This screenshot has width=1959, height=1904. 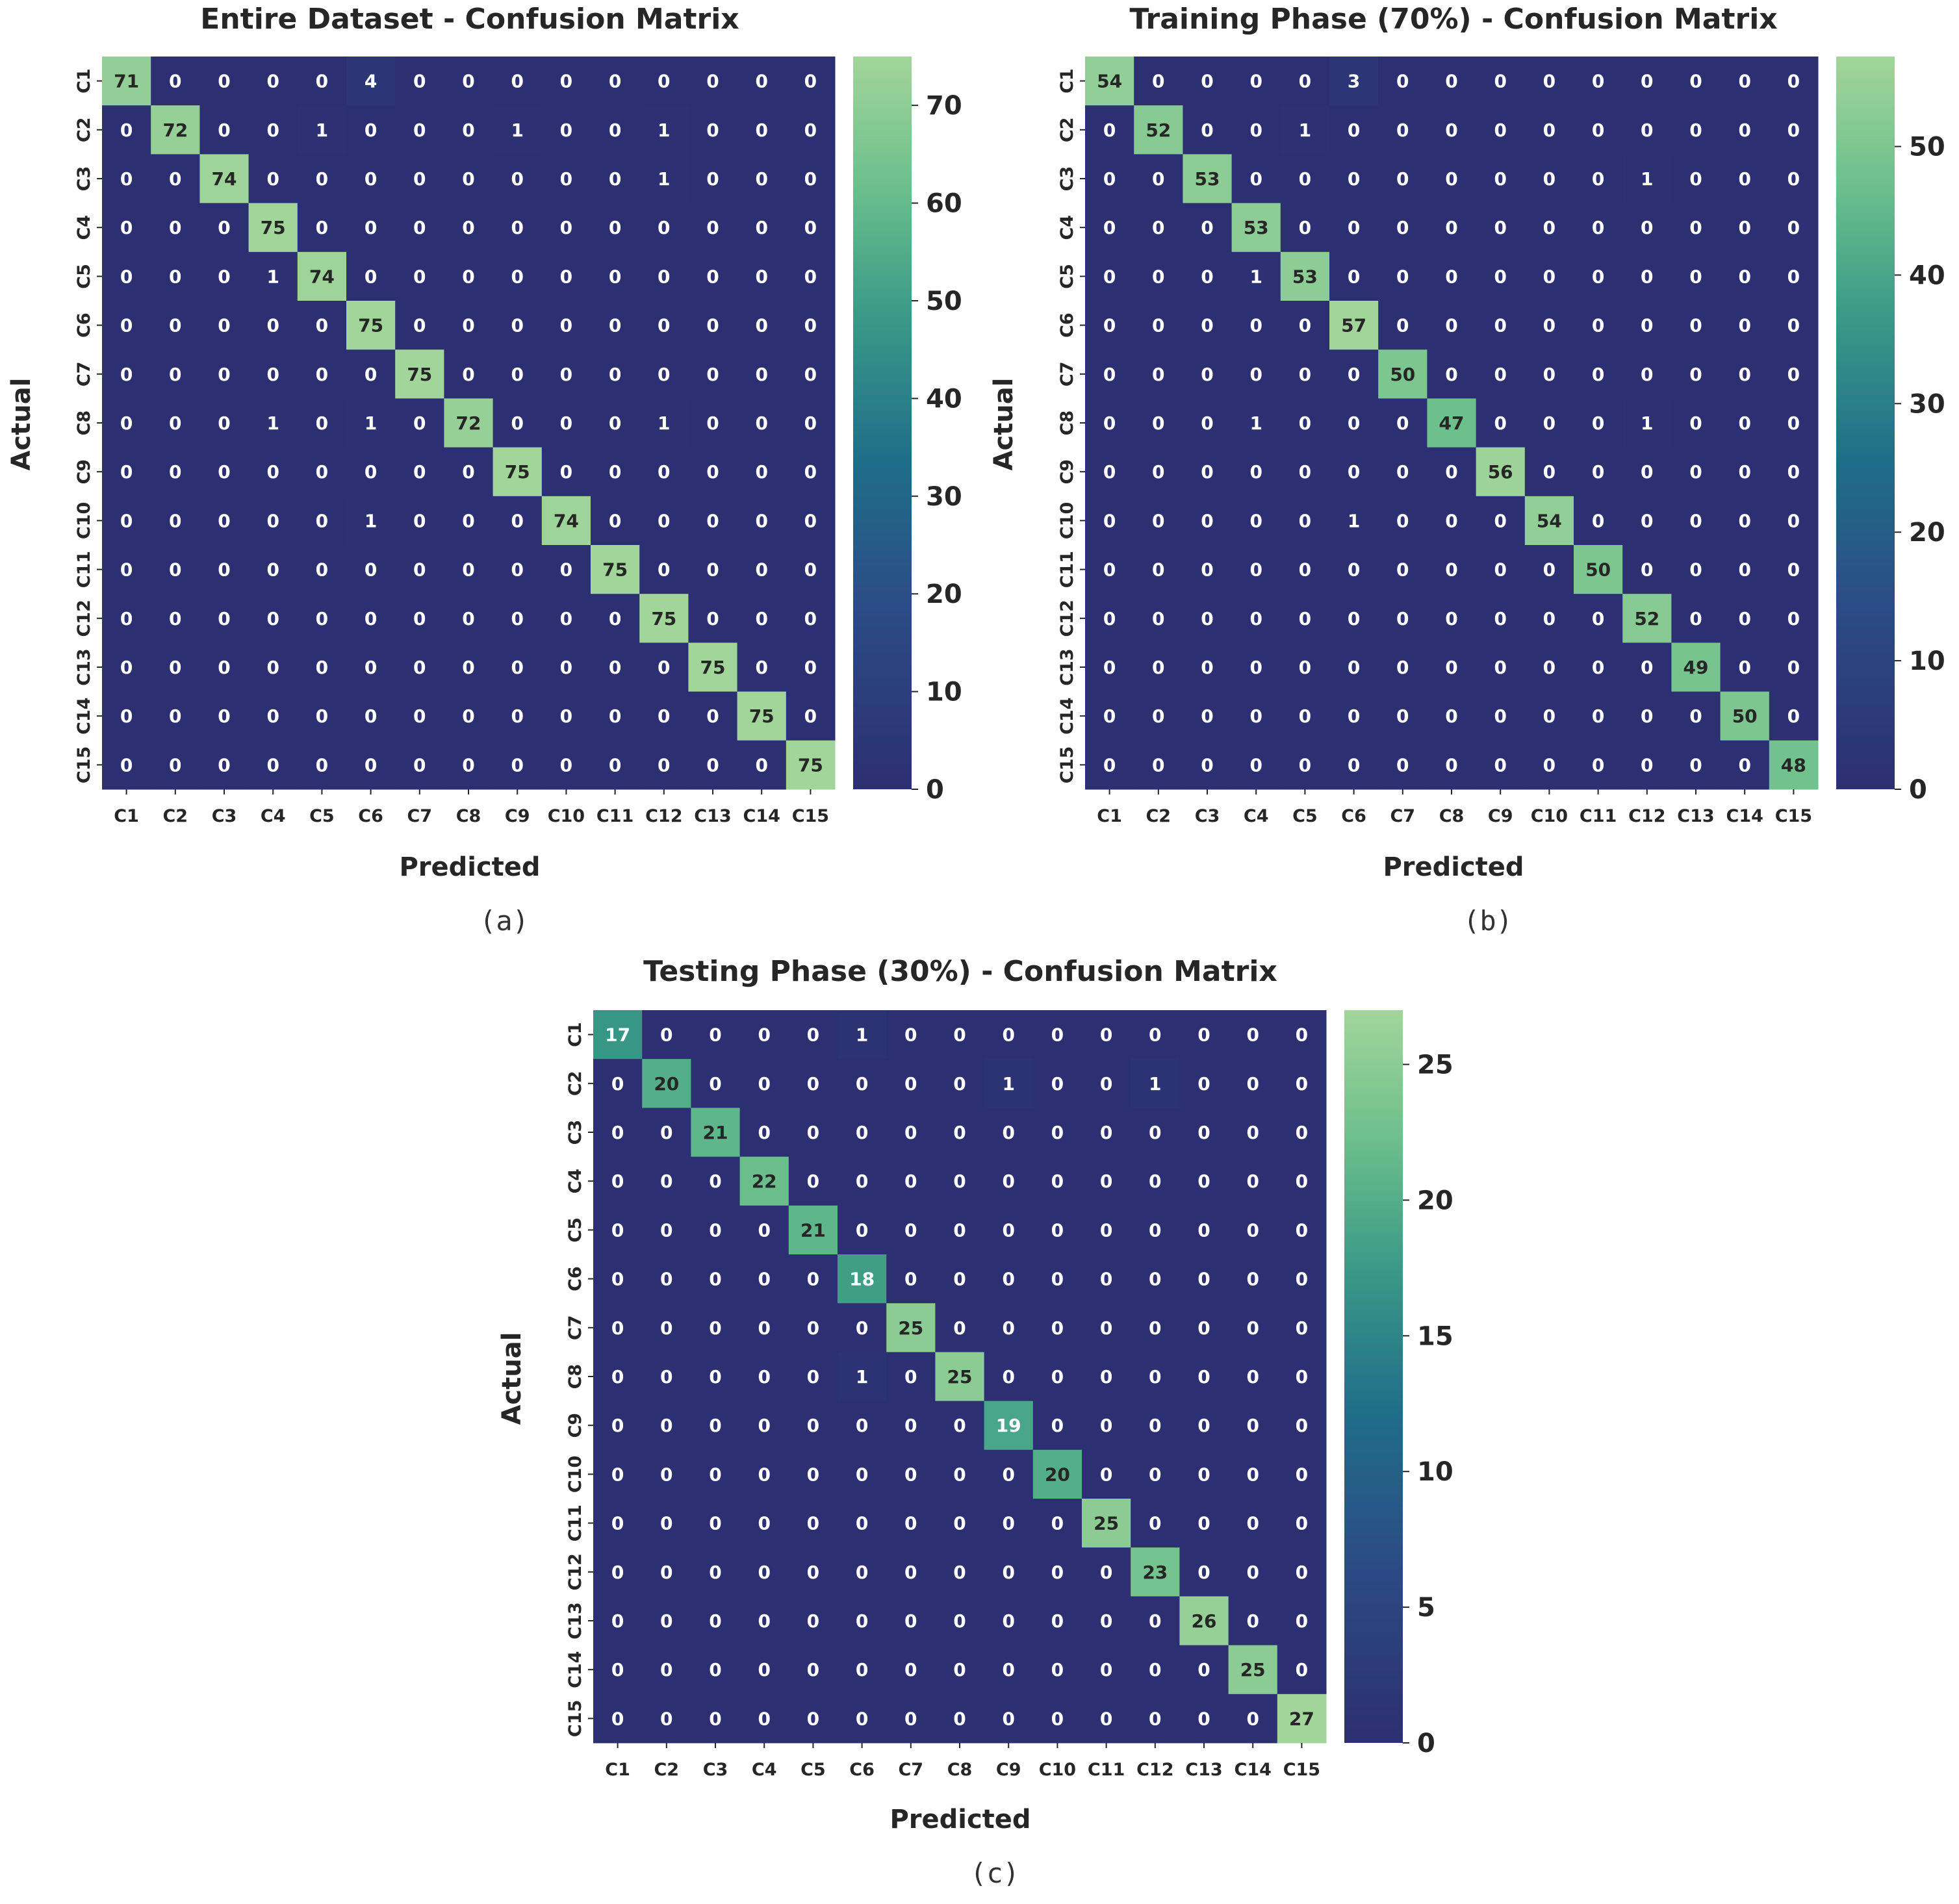 What do you see at coordinates (1305, 374) in the screenshot?
I see `panel-b-cell-r7-c5` at bounding box center [1305, 374].